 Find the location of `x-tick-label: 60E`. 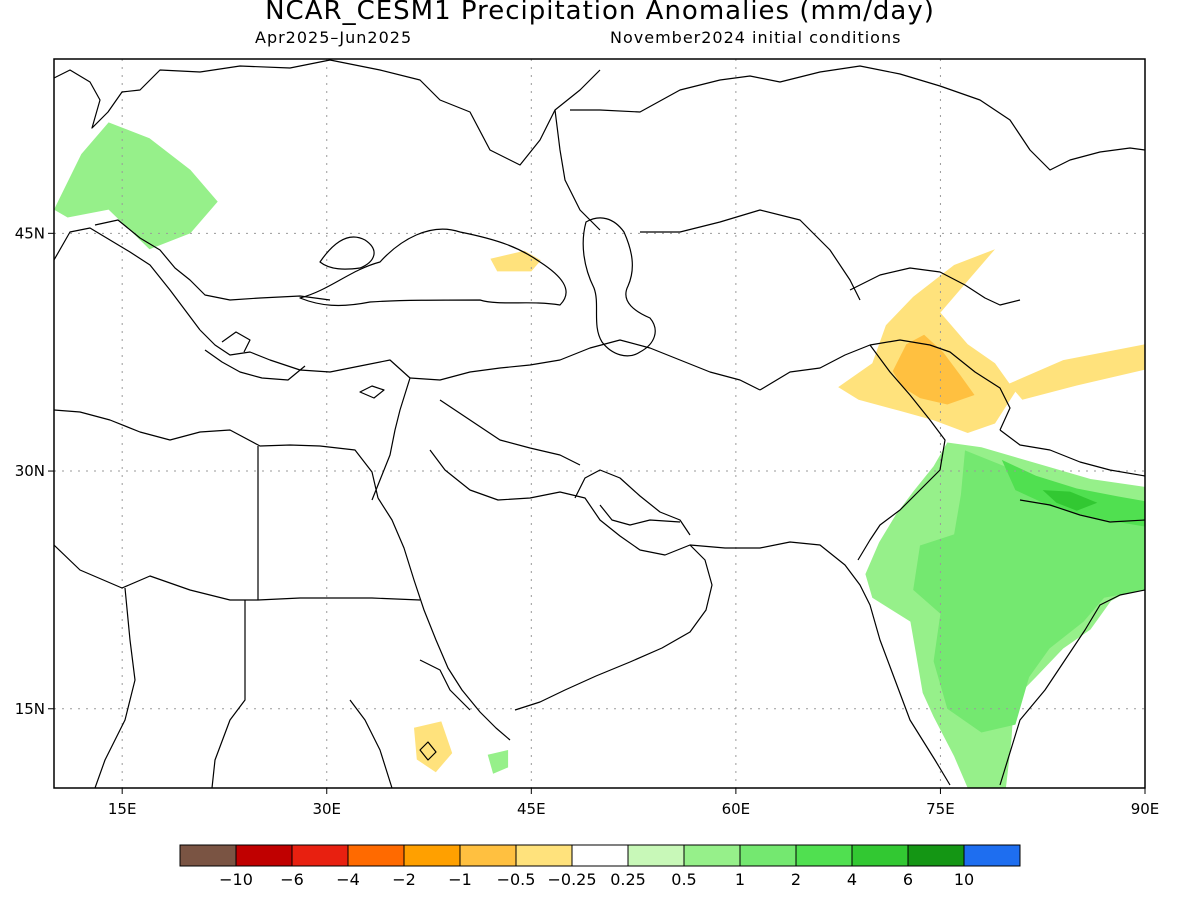

x-tick-label: 60E is located at coordinates (736, 809).